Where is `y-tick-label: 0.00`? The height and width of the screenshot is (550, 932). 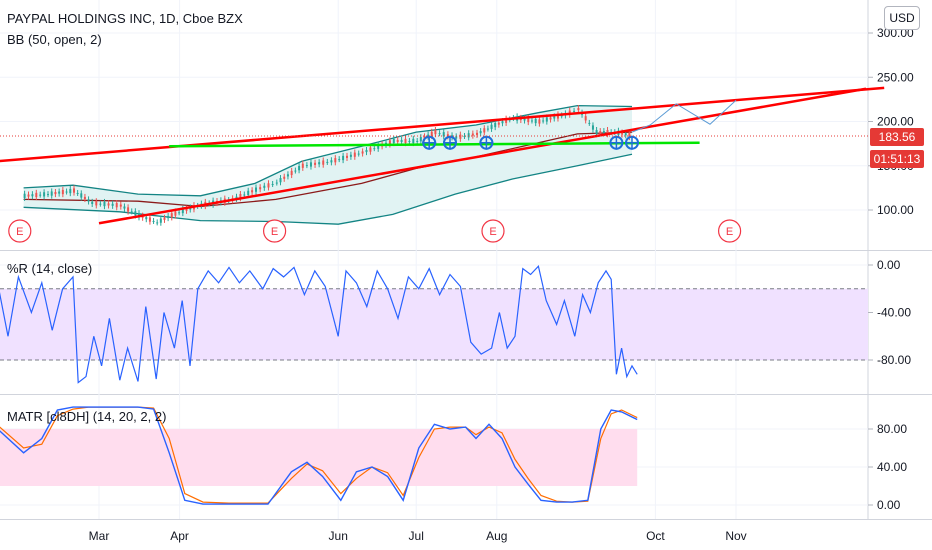
y-tick-label: 0.00 is located at coordinates (889, 265).